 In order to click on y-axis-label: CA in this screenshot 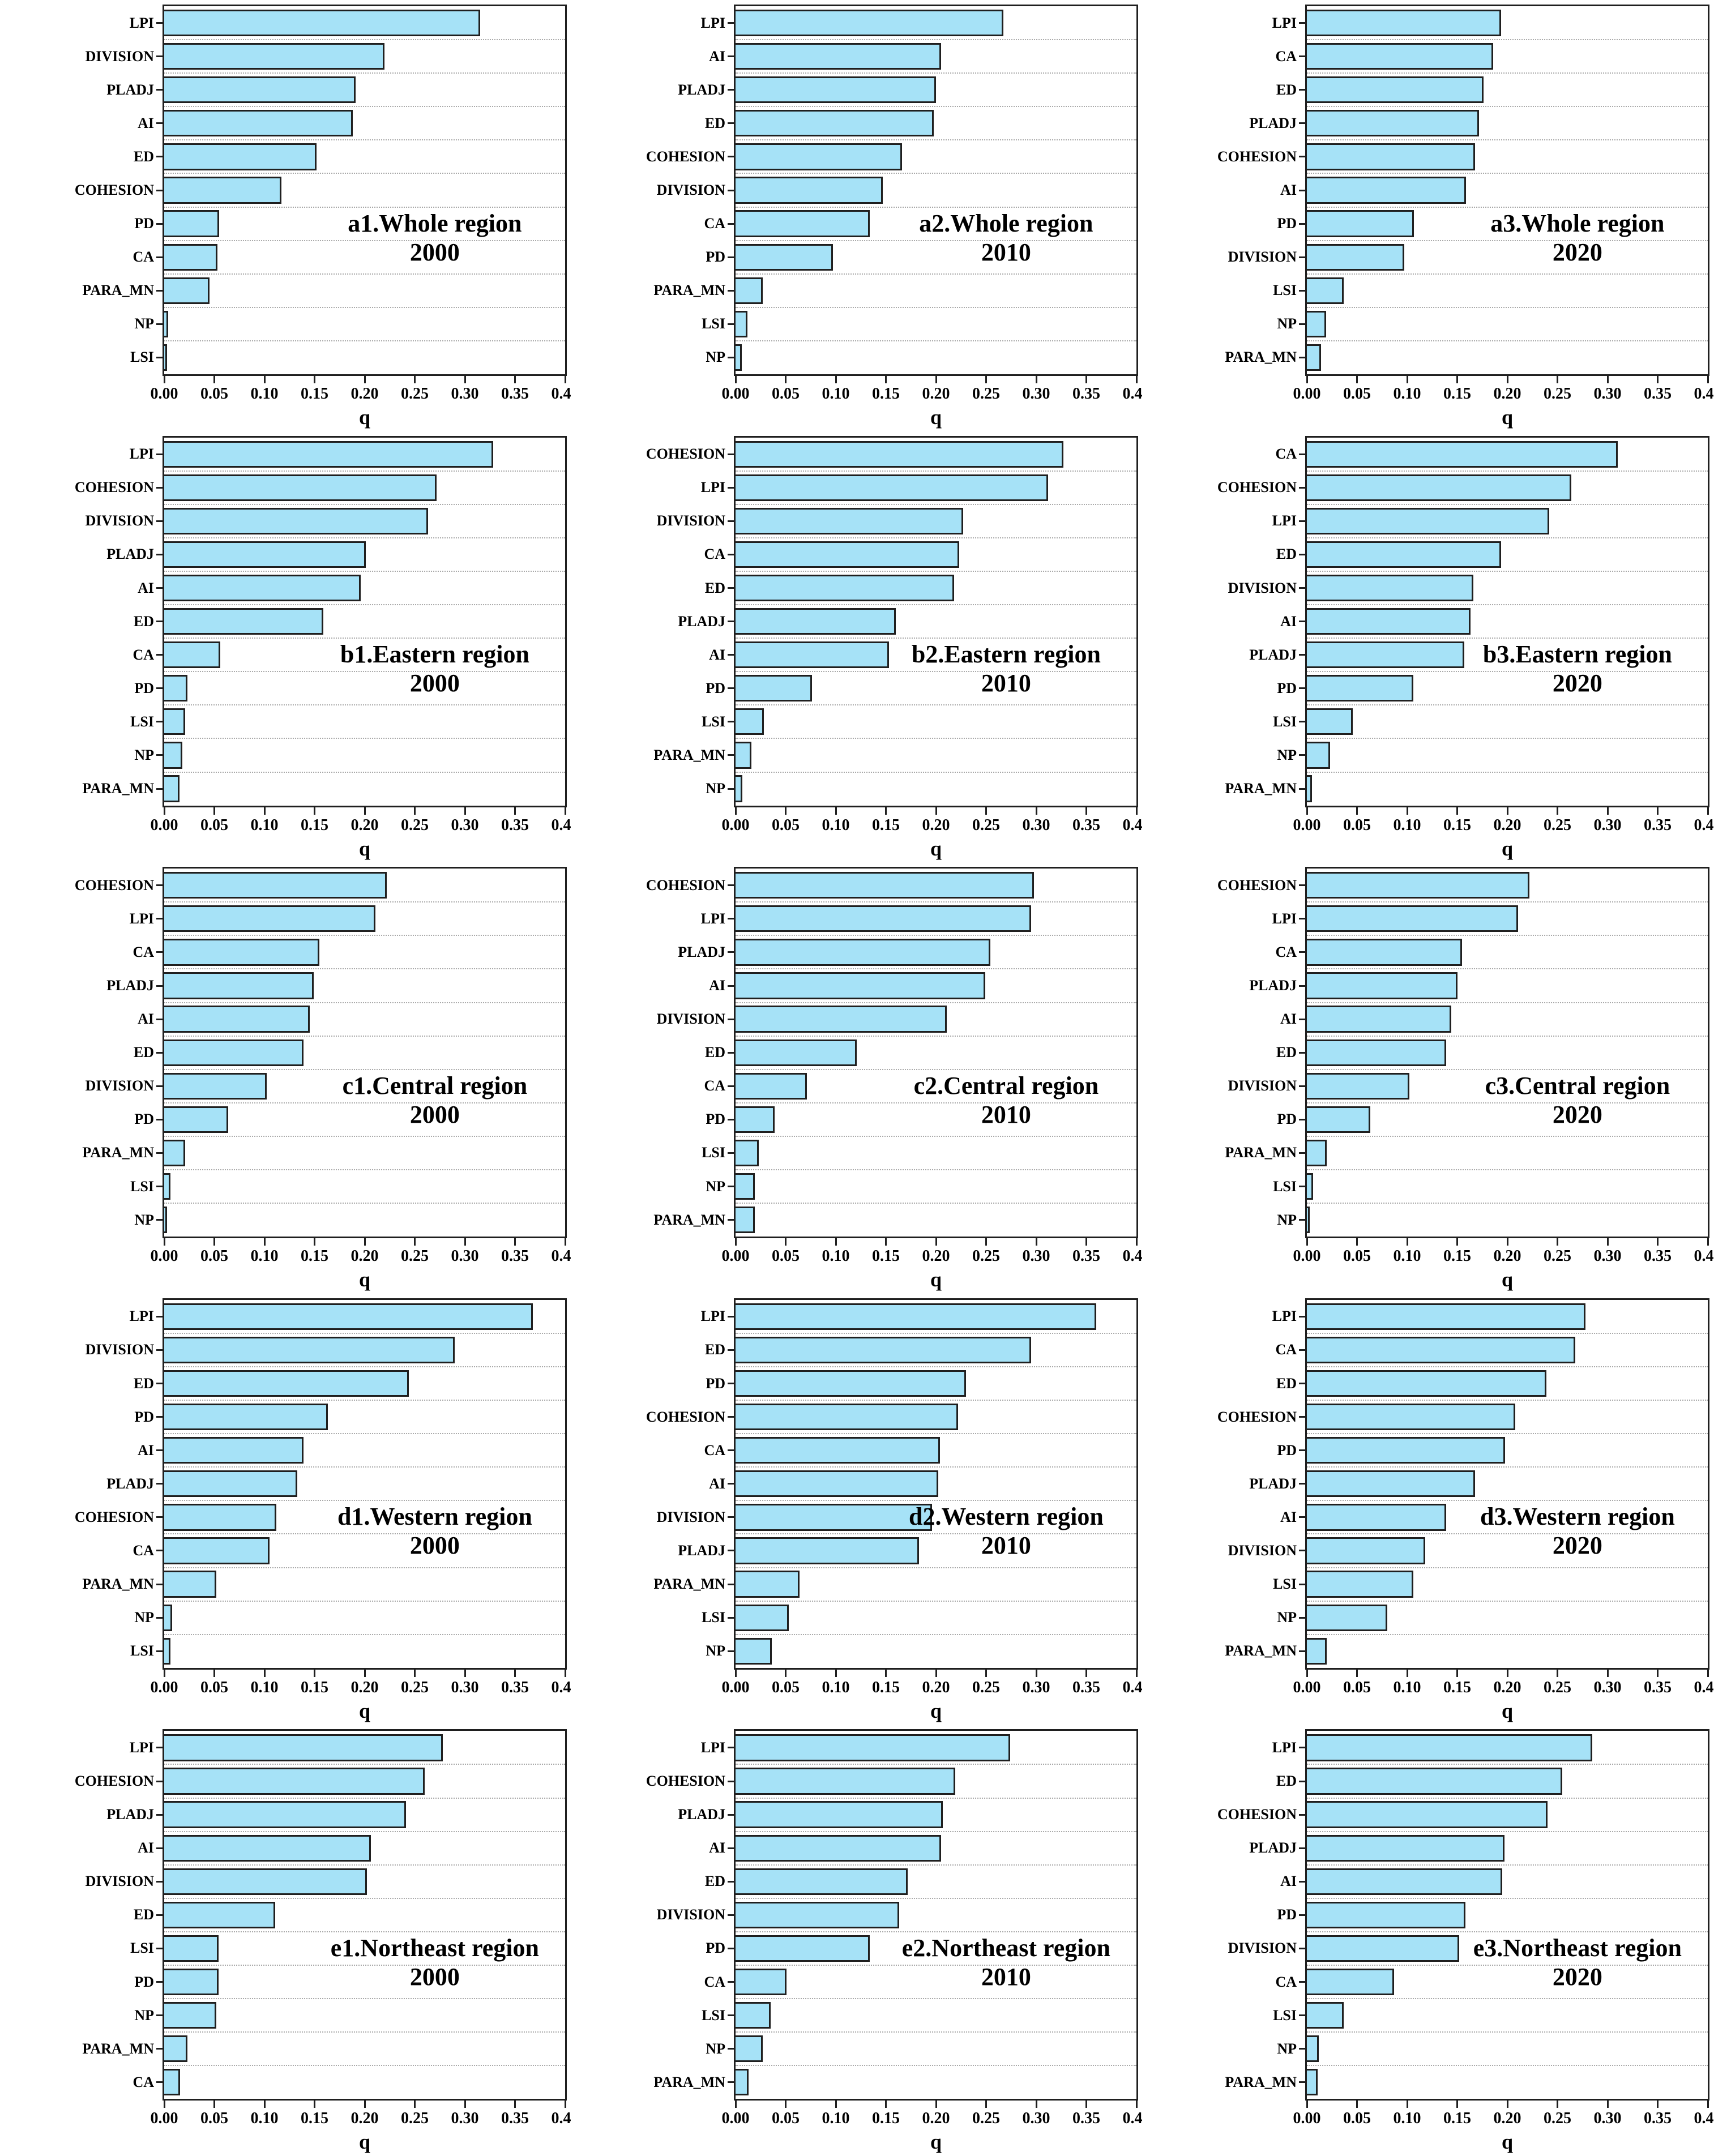, I will do `click(143, 1550)`.